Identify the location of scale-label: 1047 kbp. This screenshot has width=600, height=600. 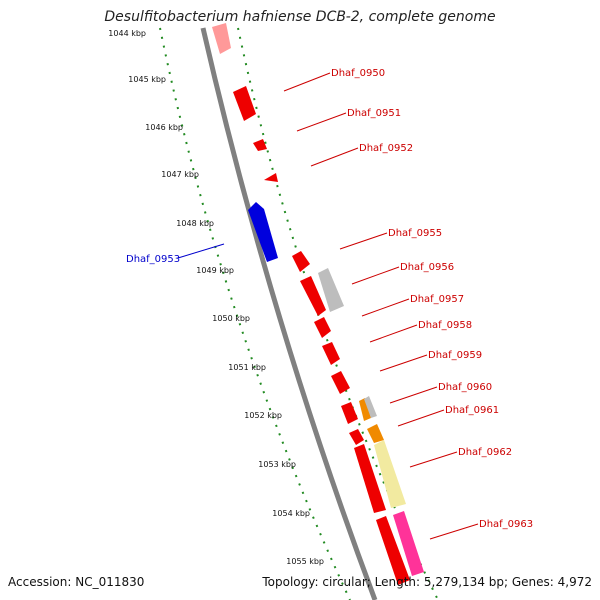
(180, 174).